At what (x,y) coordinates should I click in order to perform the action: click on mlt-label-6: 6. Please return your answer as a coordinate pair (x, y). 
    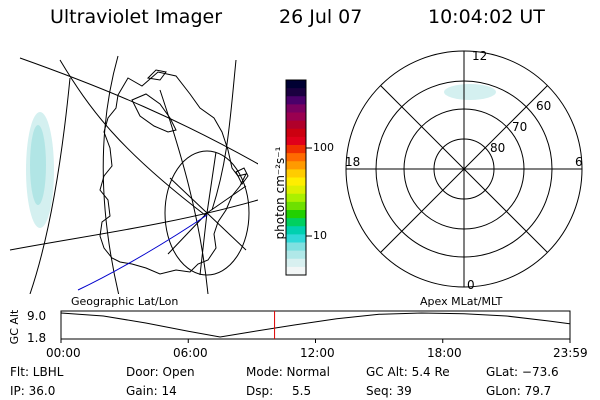
    Looking at the image, I should click on (579, 162).